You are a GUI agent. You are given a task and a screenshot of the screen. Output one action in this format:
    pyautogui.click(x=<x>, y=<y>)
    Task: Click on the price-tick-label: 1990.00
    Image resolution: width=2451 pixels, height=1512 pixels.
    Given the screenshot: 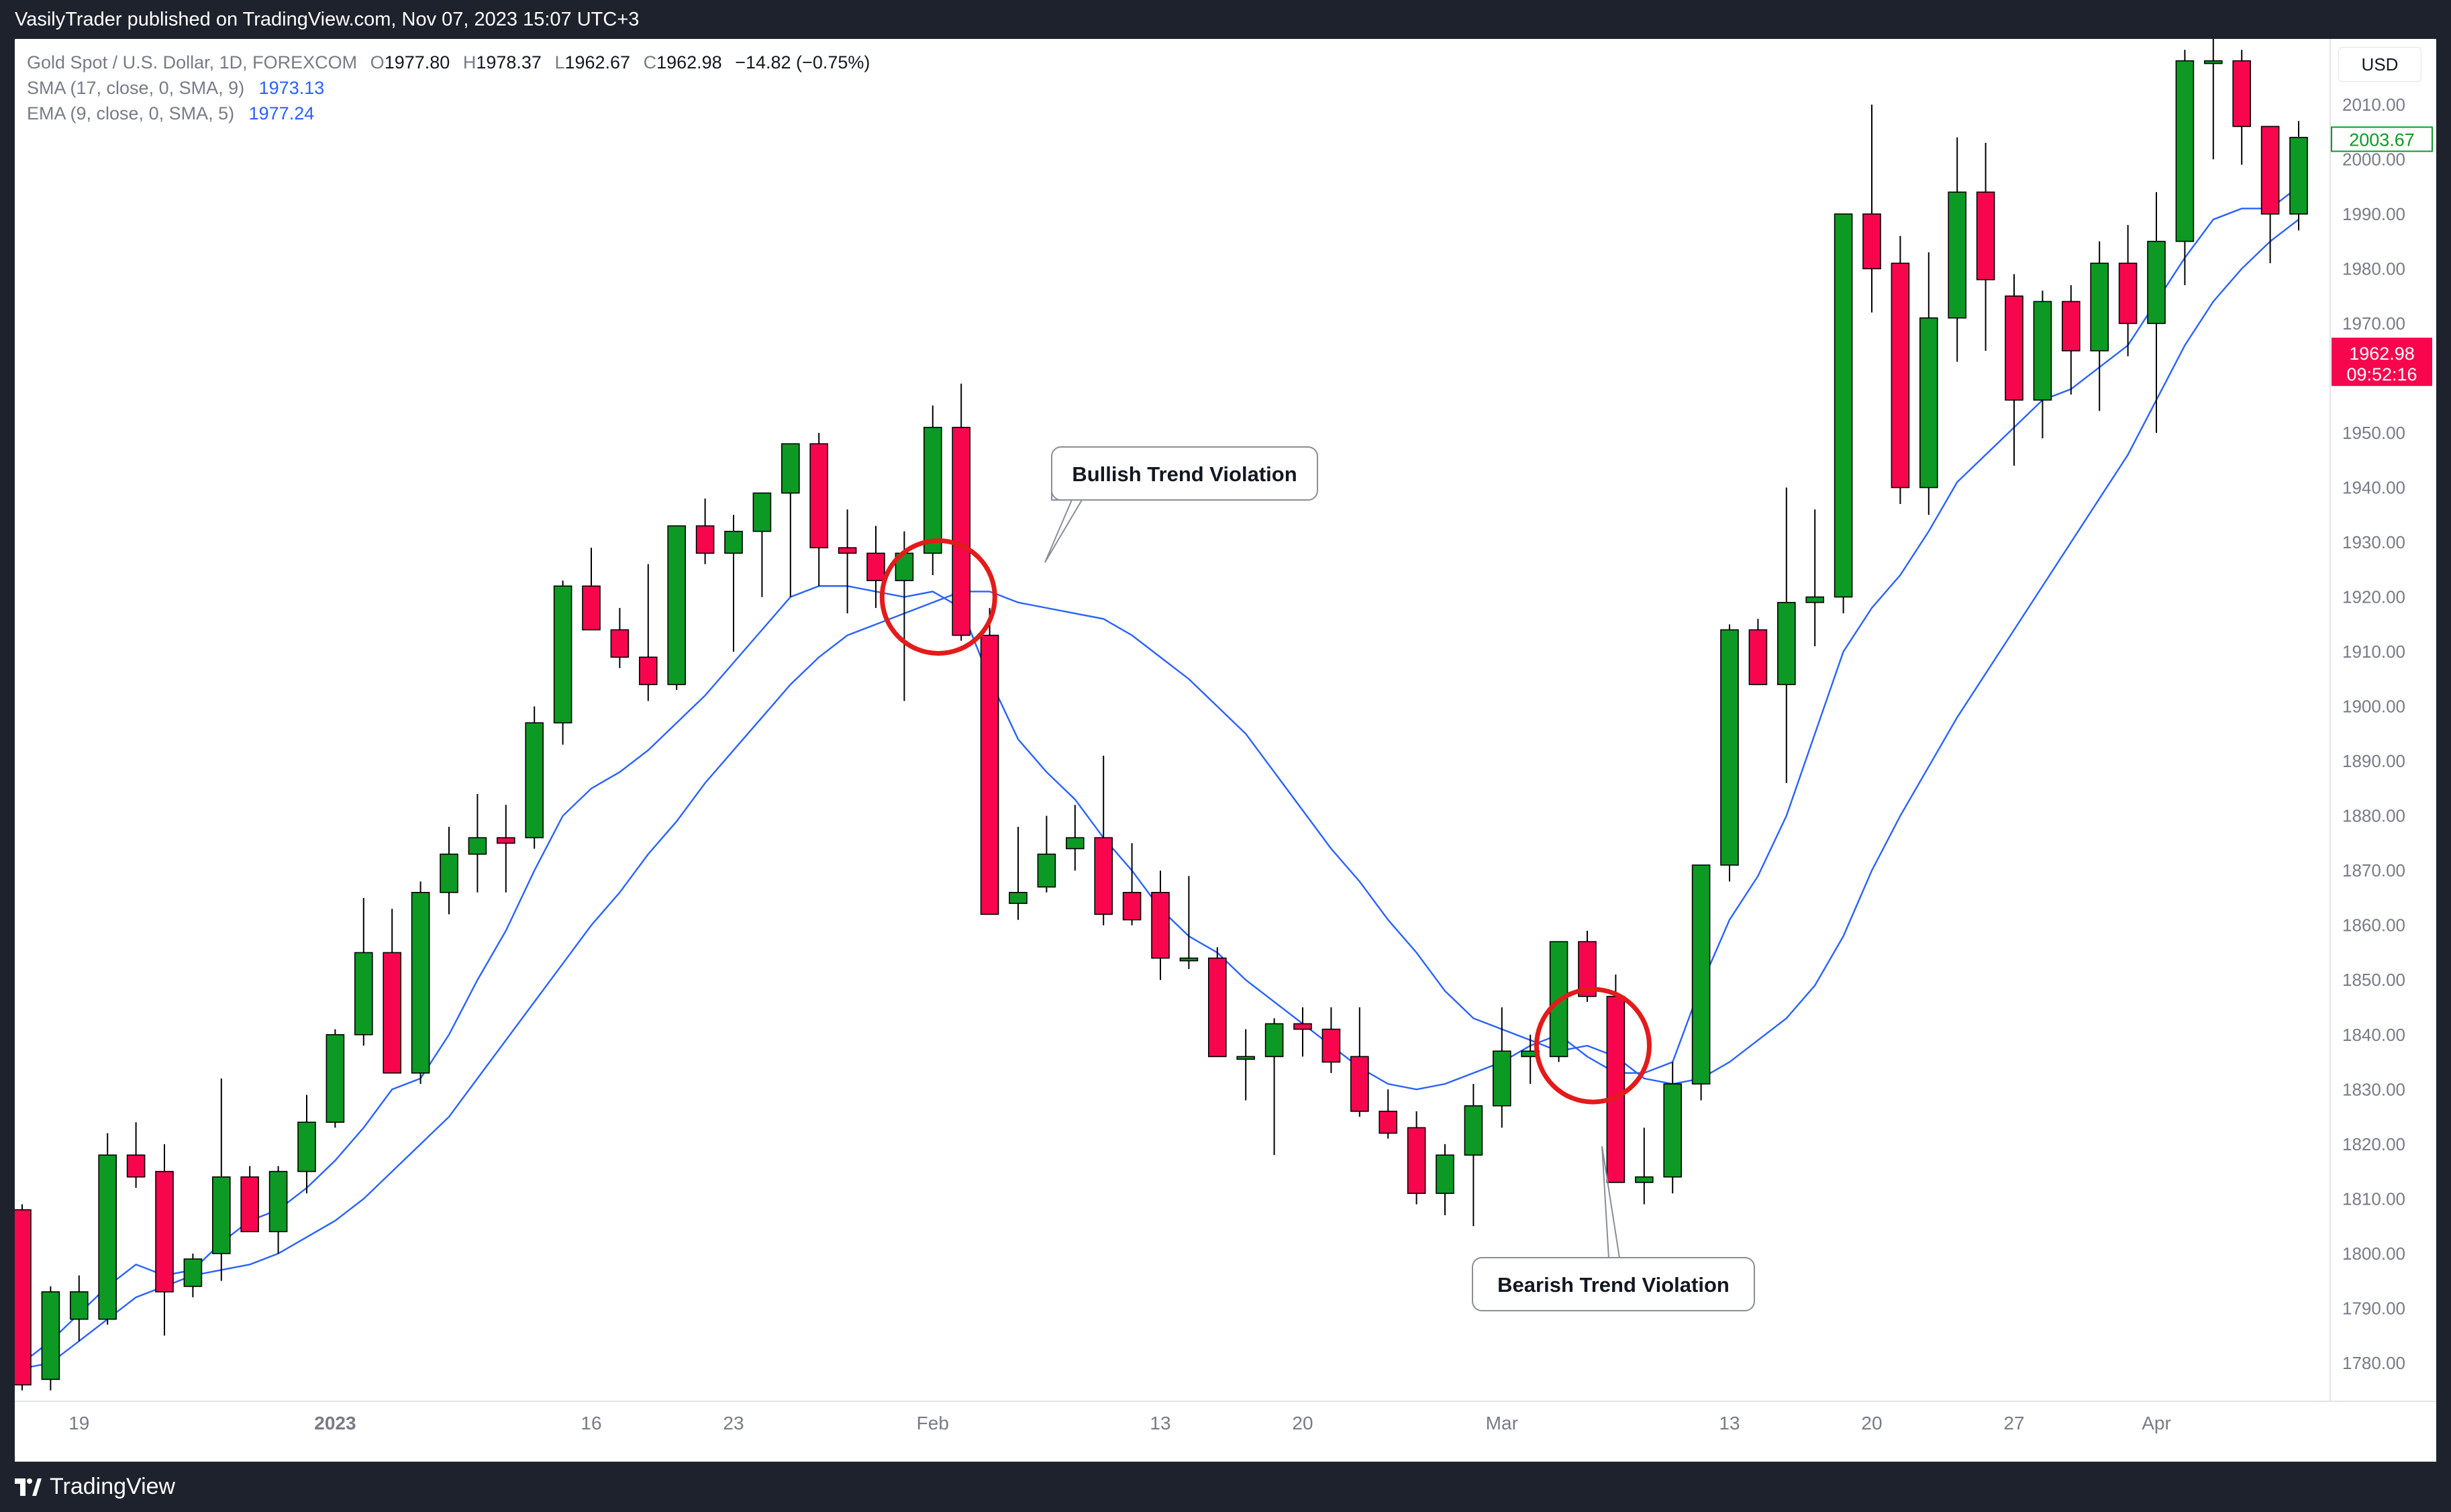 What is the action you would take?
    pyautogui.click(x=2373, y=214)
    